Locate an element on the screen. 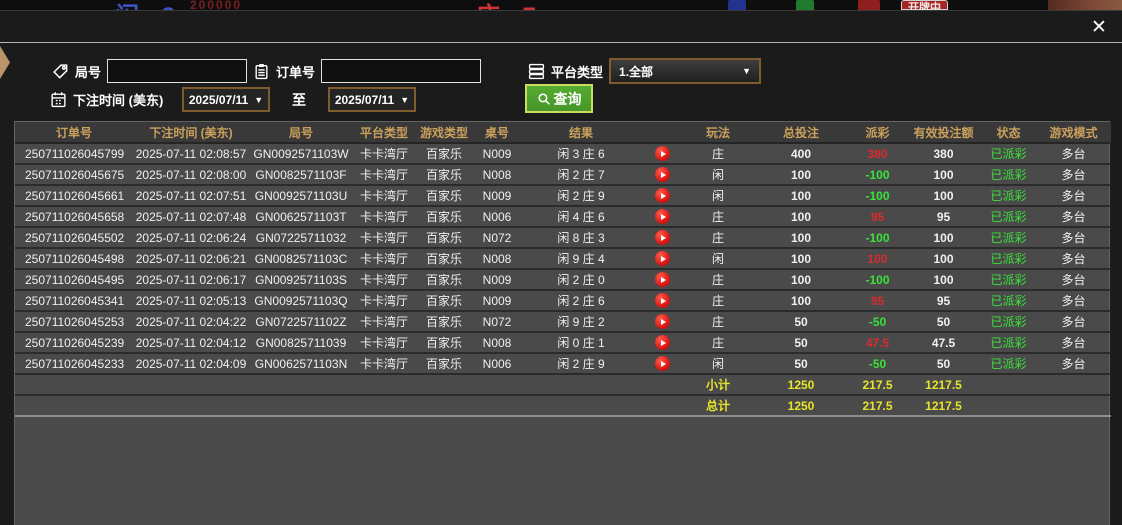 The image size is (1122, 525). cell-round-no: GN0092571103Q is located at coordinates (301, 301).